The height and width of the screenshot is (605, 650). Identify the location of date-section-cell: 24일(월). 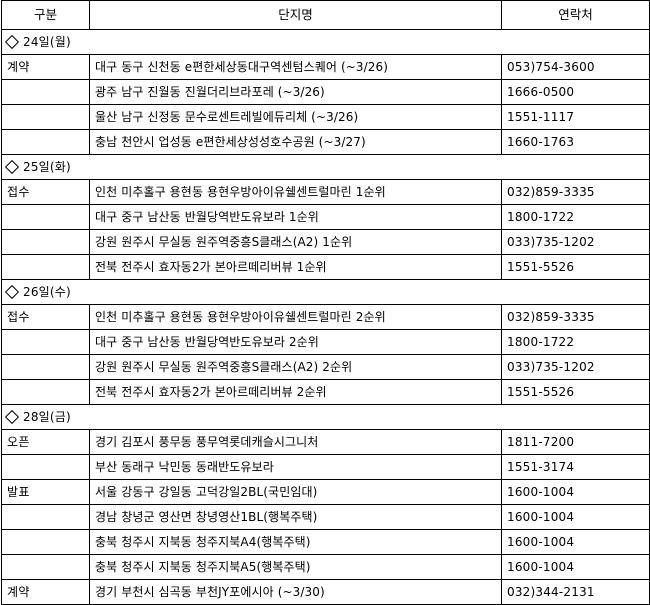
(325, 42).